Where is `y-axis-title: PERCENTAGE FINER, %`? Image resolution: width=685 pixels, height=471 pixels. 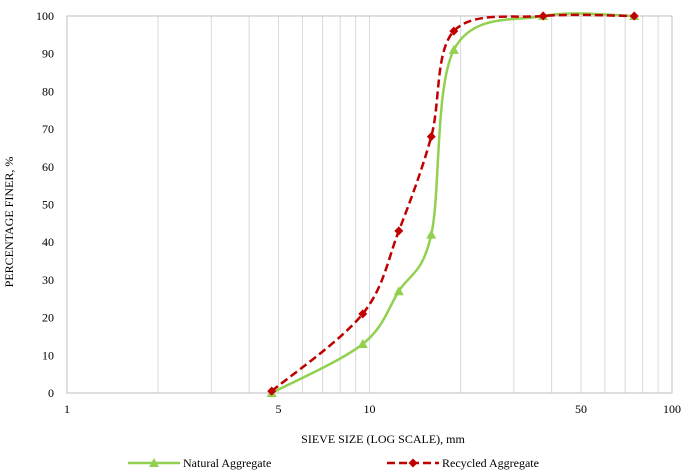 y-axis-title: PERCENTAGE FINER, % is located at coordinates (9, 222).